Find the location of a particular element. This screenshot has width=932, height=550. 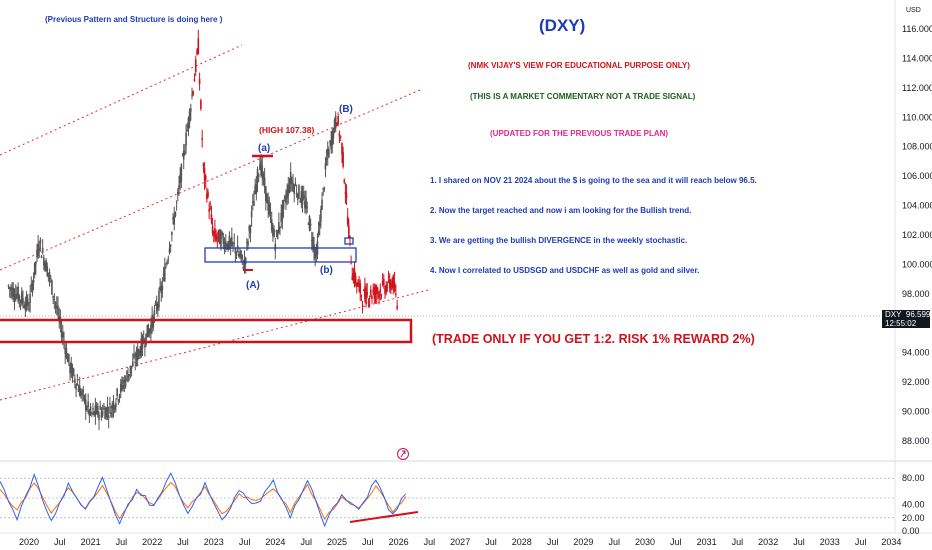

time-tick-label: 2025 is located at coordinates (337, 542).